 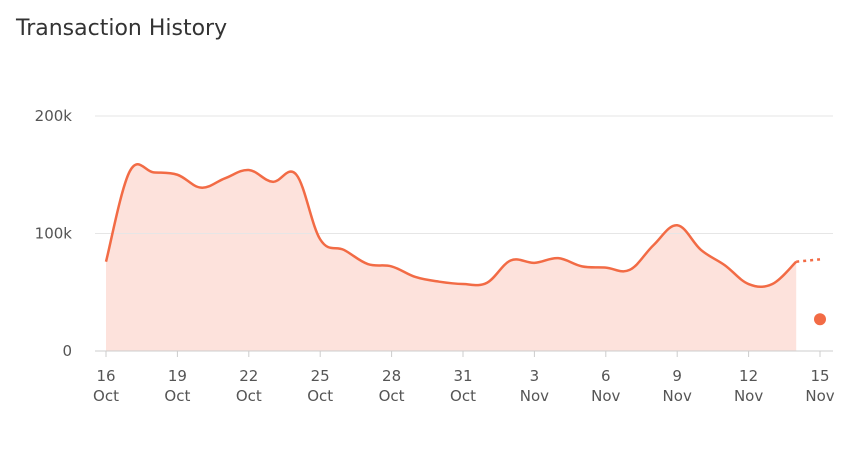 What do you see at coordinates (54, 116) in the screenshot?
I see `y-tick-label: 200k` at bounding box center [54, 116].